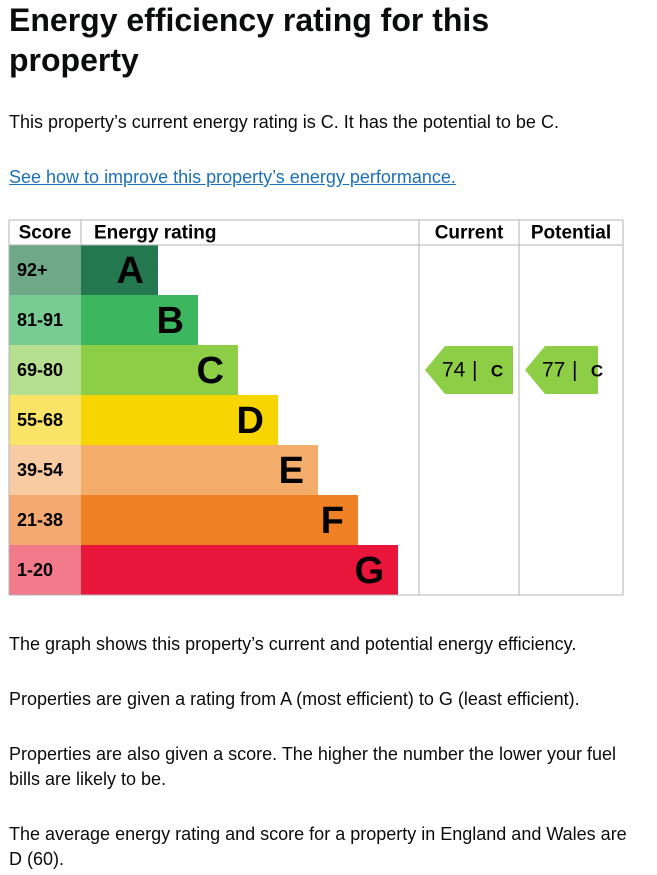  Describe the element at coordinates (155, 233) in the screenshot. I see `header: Energy rating` at that location.